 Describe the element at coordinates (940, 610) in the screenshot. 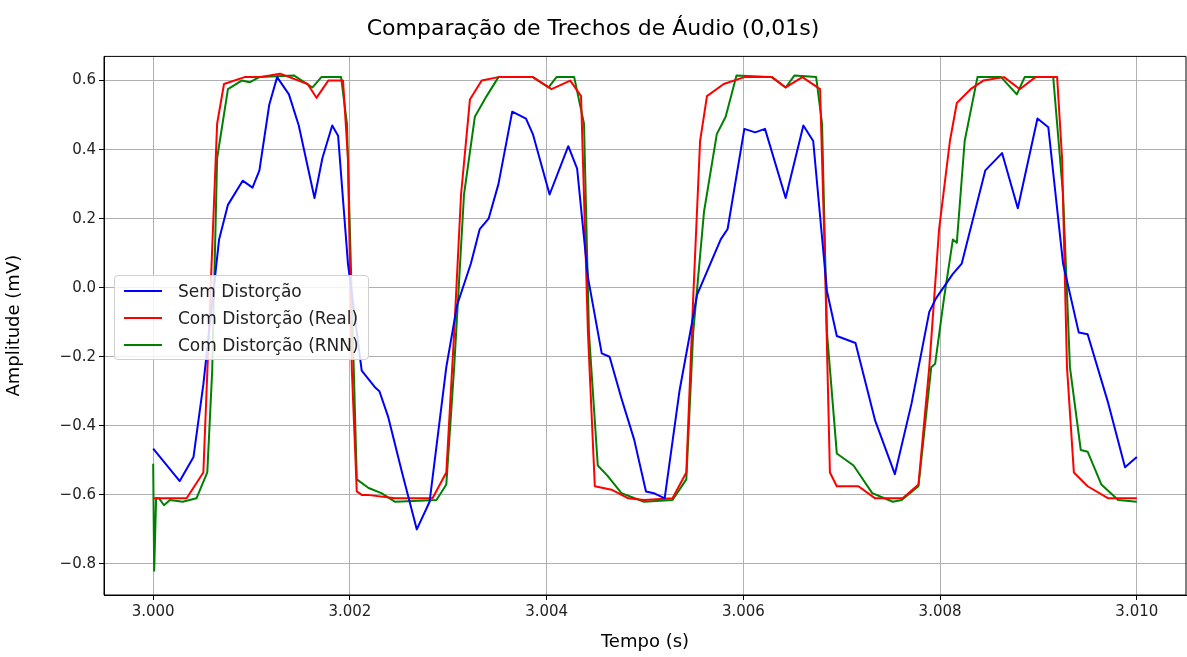

I see `x-tick-label: 3.008` at that location.